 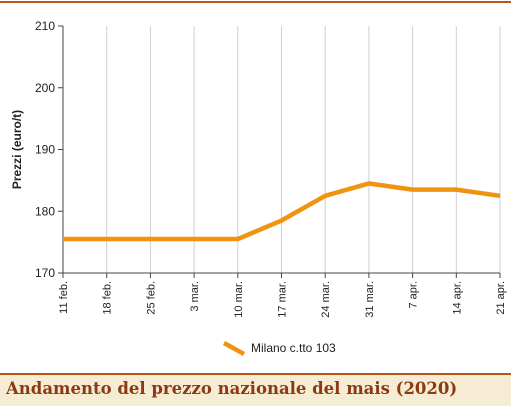 I want to click on y-tick-label: 210, so click(x=45, y=26).